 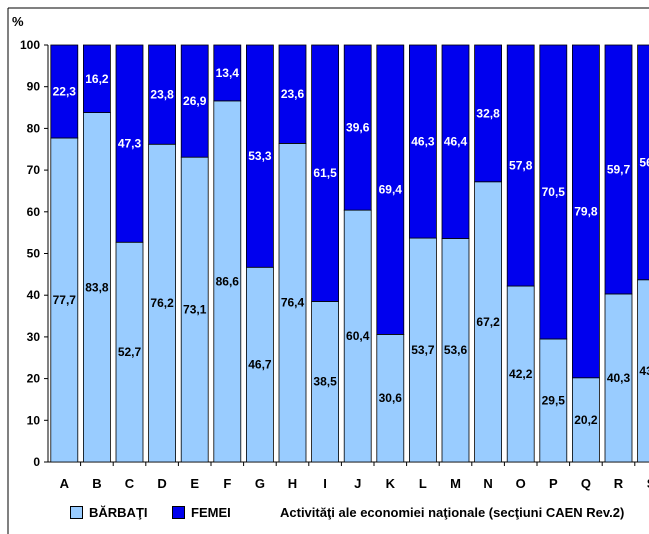 I want to click on legend-label-femei: FEMEI, so click(x=211, y=512).